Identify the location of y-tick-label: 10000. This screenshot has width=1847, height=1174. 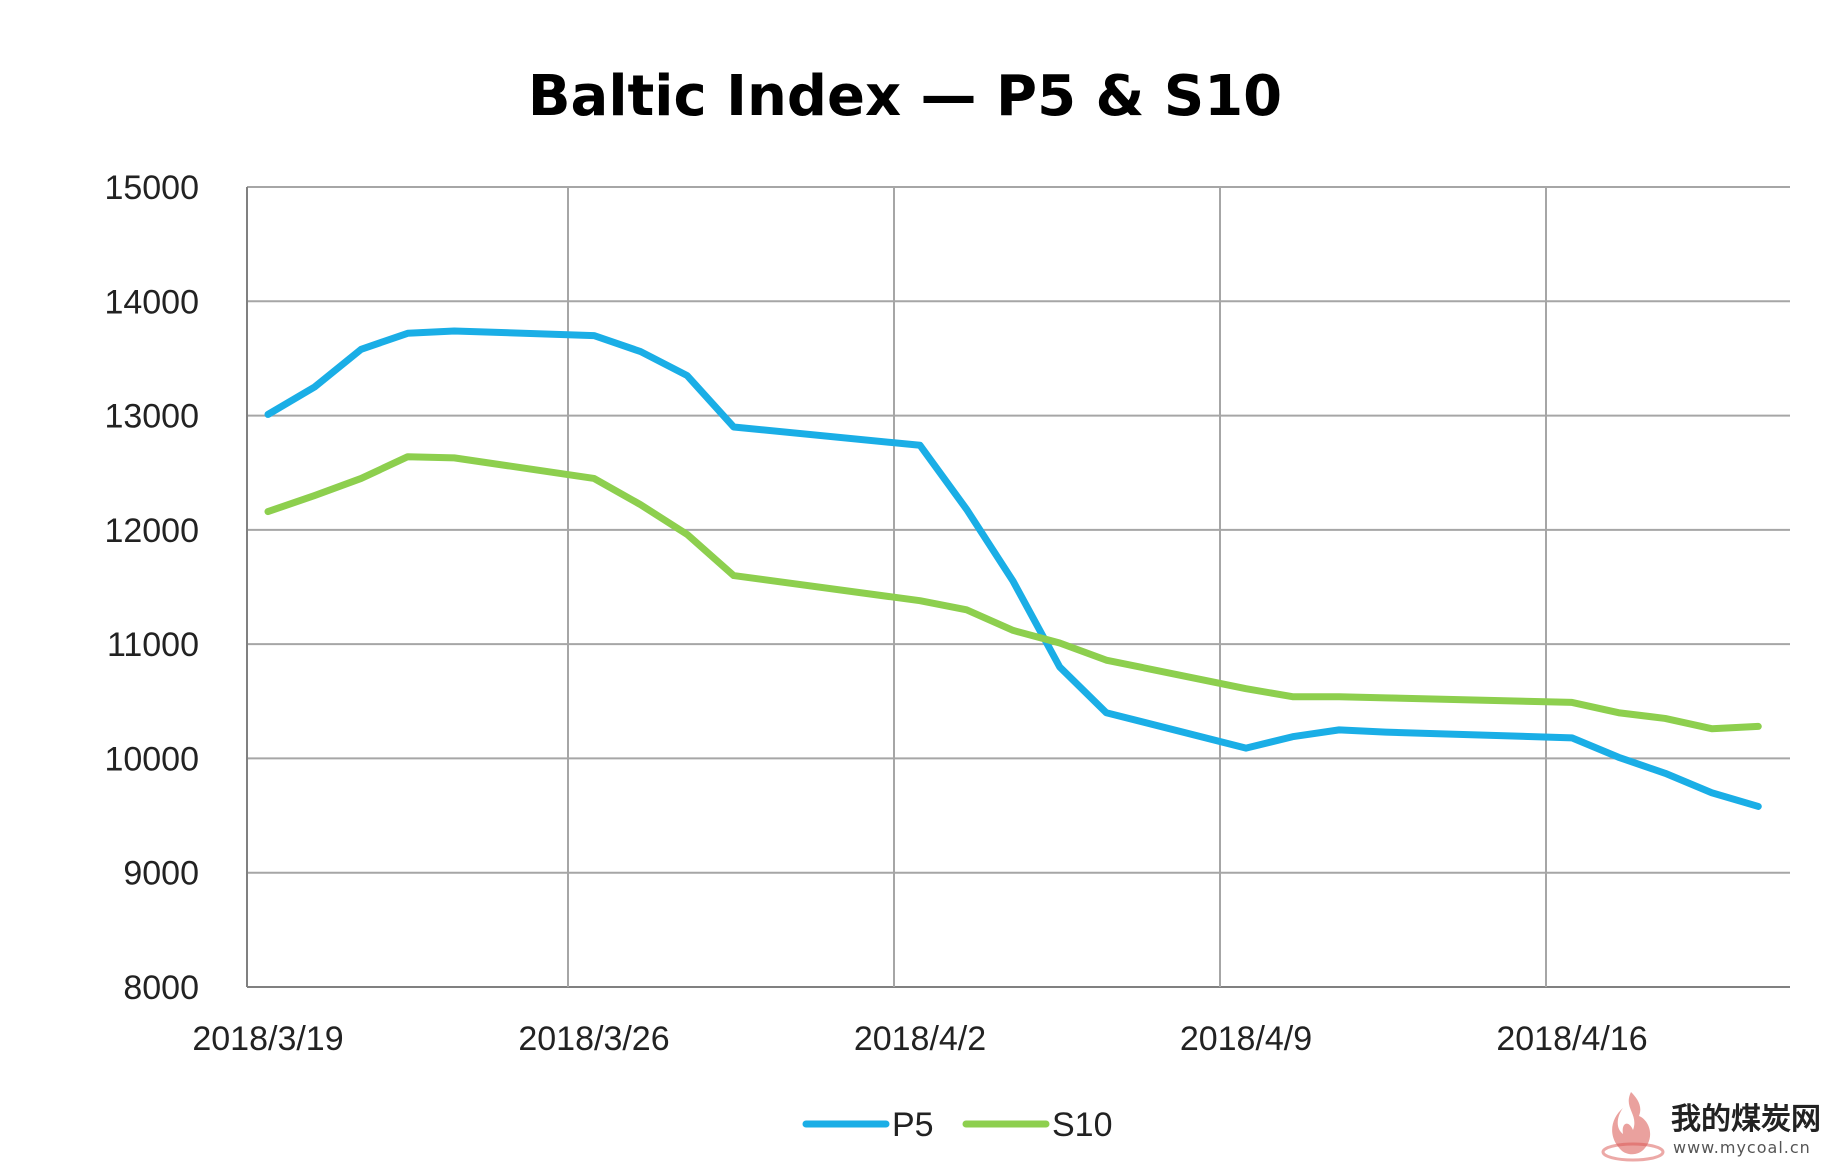
(151, 759).